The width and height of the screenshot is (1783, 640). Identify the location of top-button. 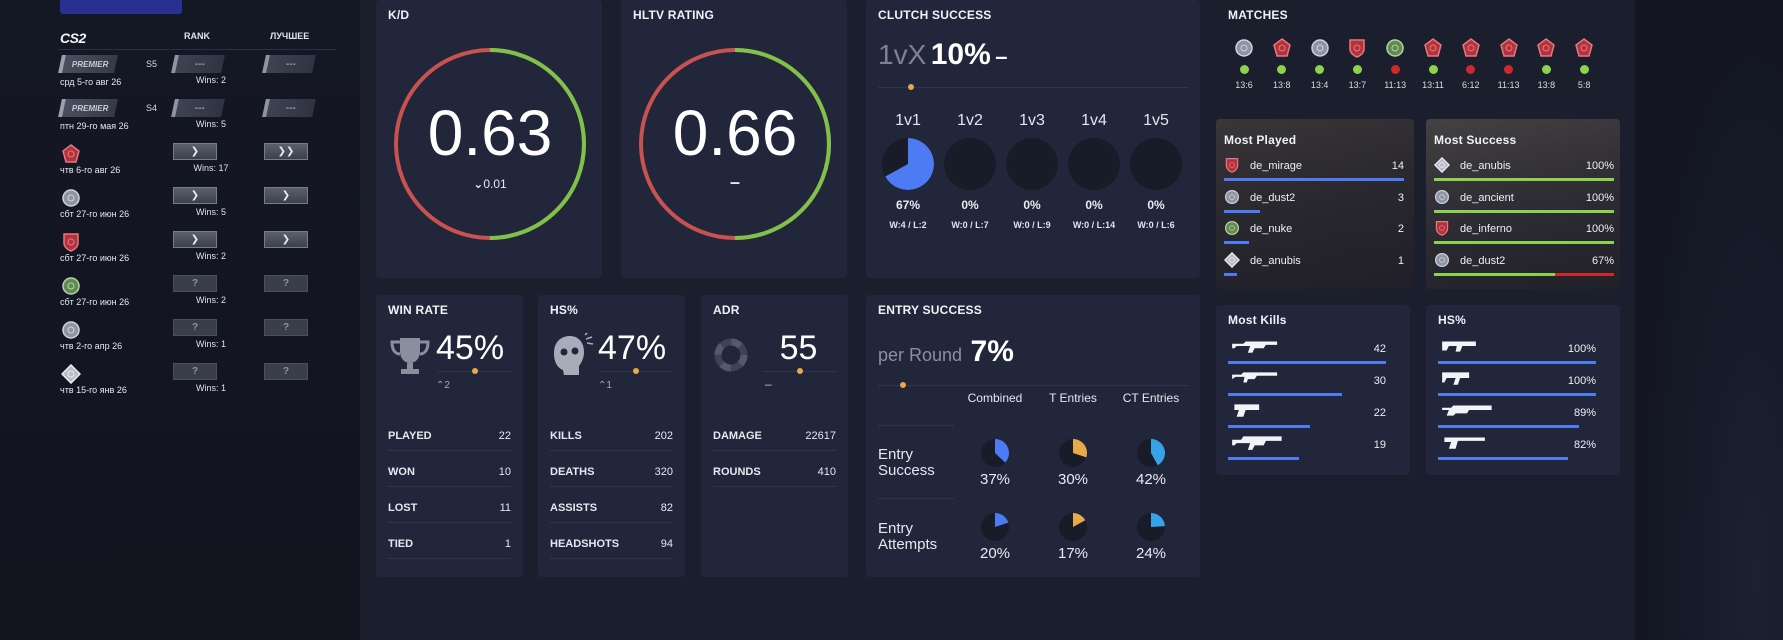
(121, 7).